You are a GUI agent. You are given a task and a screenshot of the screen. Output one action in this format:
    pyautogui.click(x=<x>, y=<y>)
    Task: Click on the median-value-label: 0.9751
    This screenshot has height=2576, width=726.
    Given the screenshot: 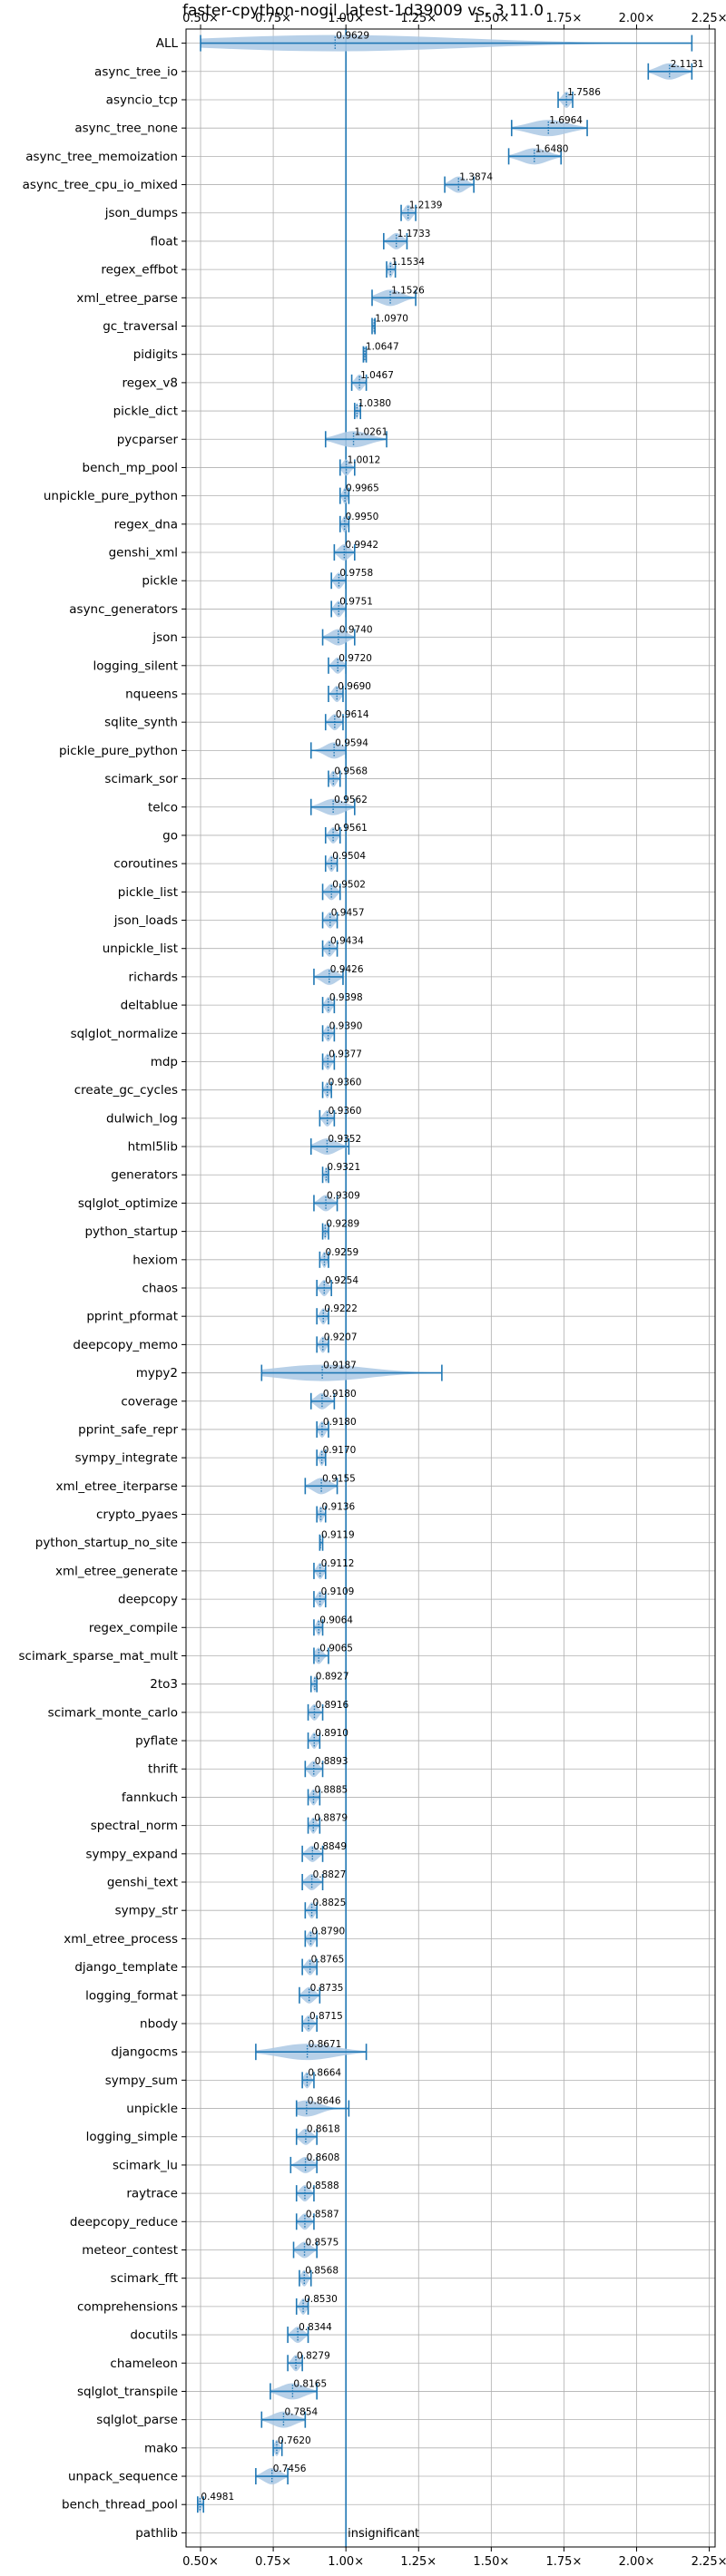 What is the action you would take?
    pyautogui.click(x=356, y=601)
    